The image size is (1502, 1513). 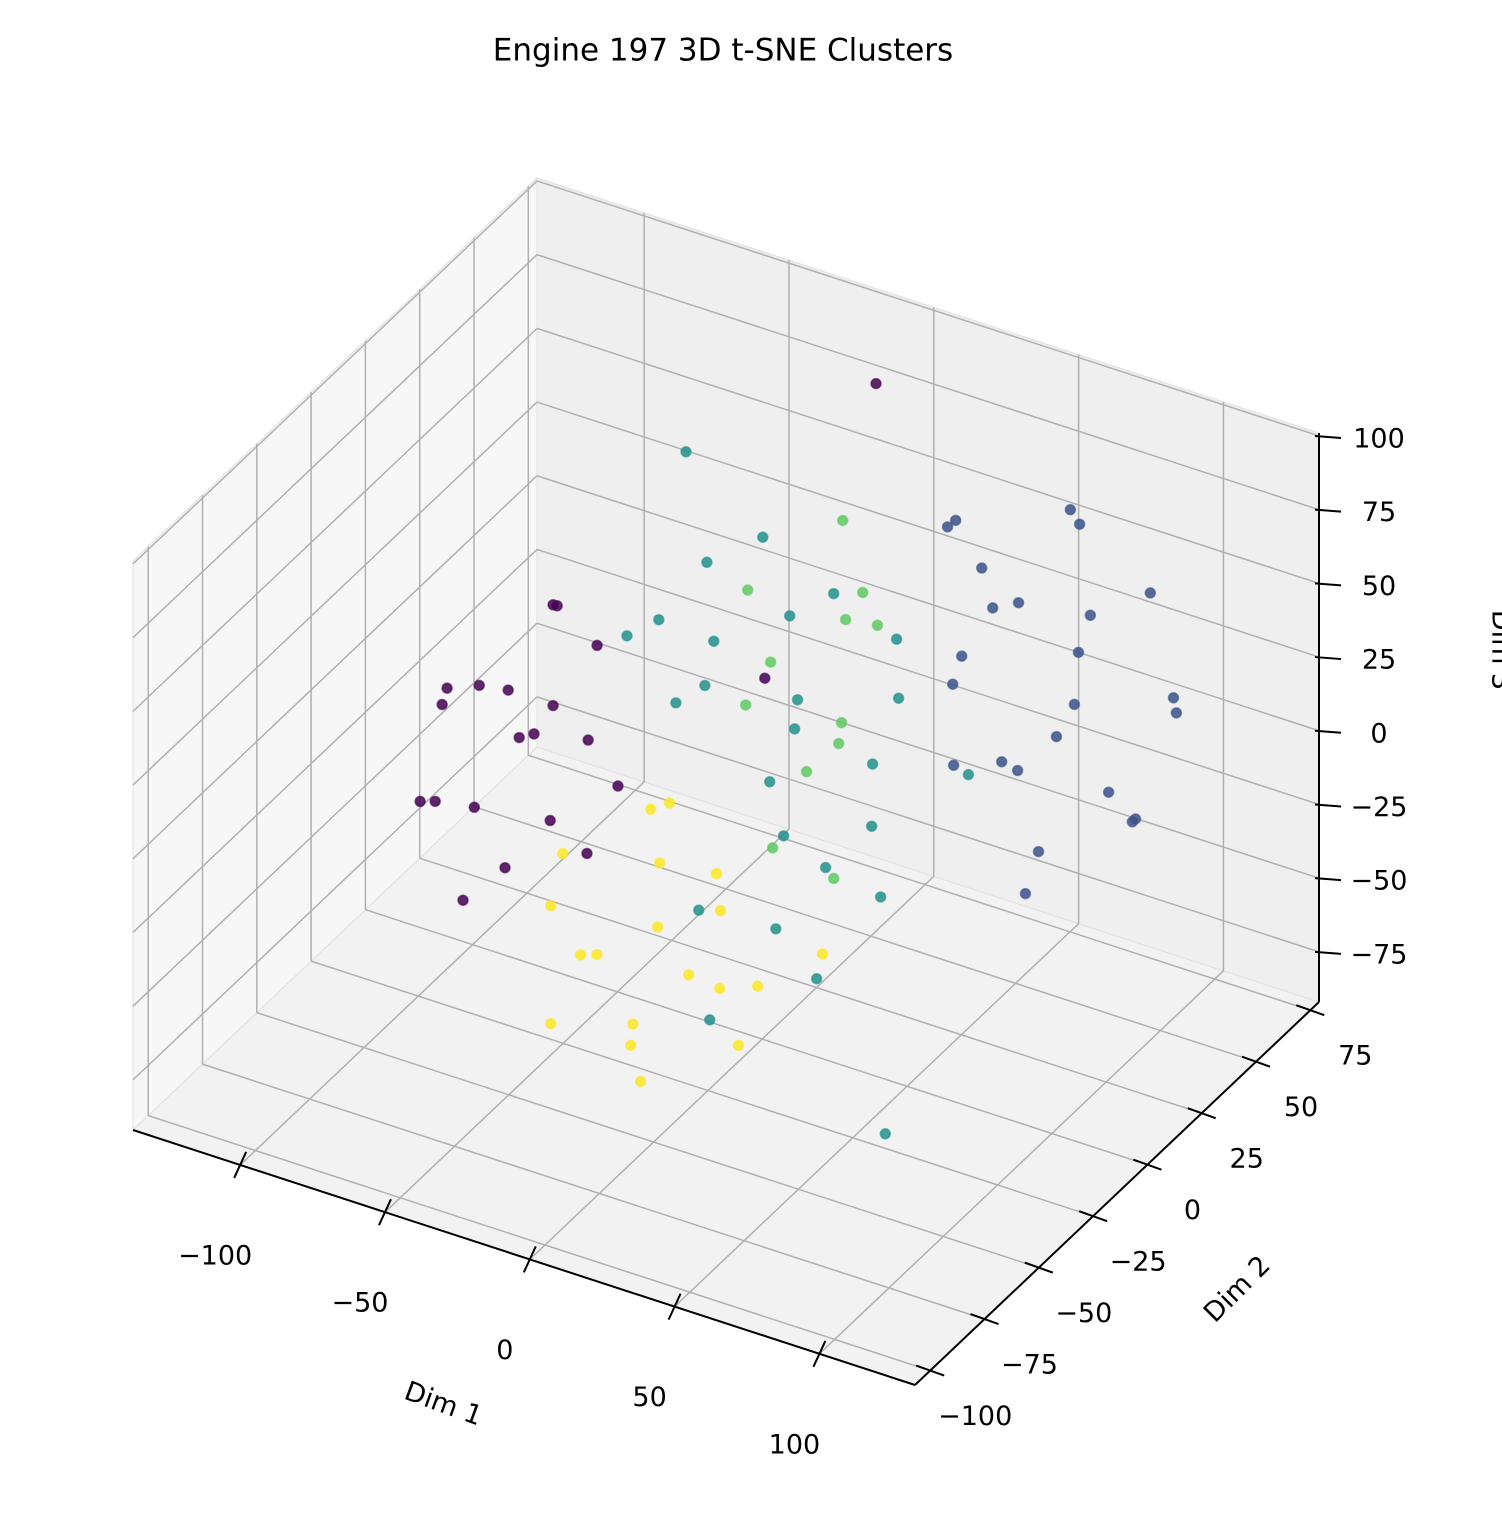 What do you see at coordinates (1379, 586) in the screenshot?
I see `z-tick-label: 50` at bounding box center [1379, 586].